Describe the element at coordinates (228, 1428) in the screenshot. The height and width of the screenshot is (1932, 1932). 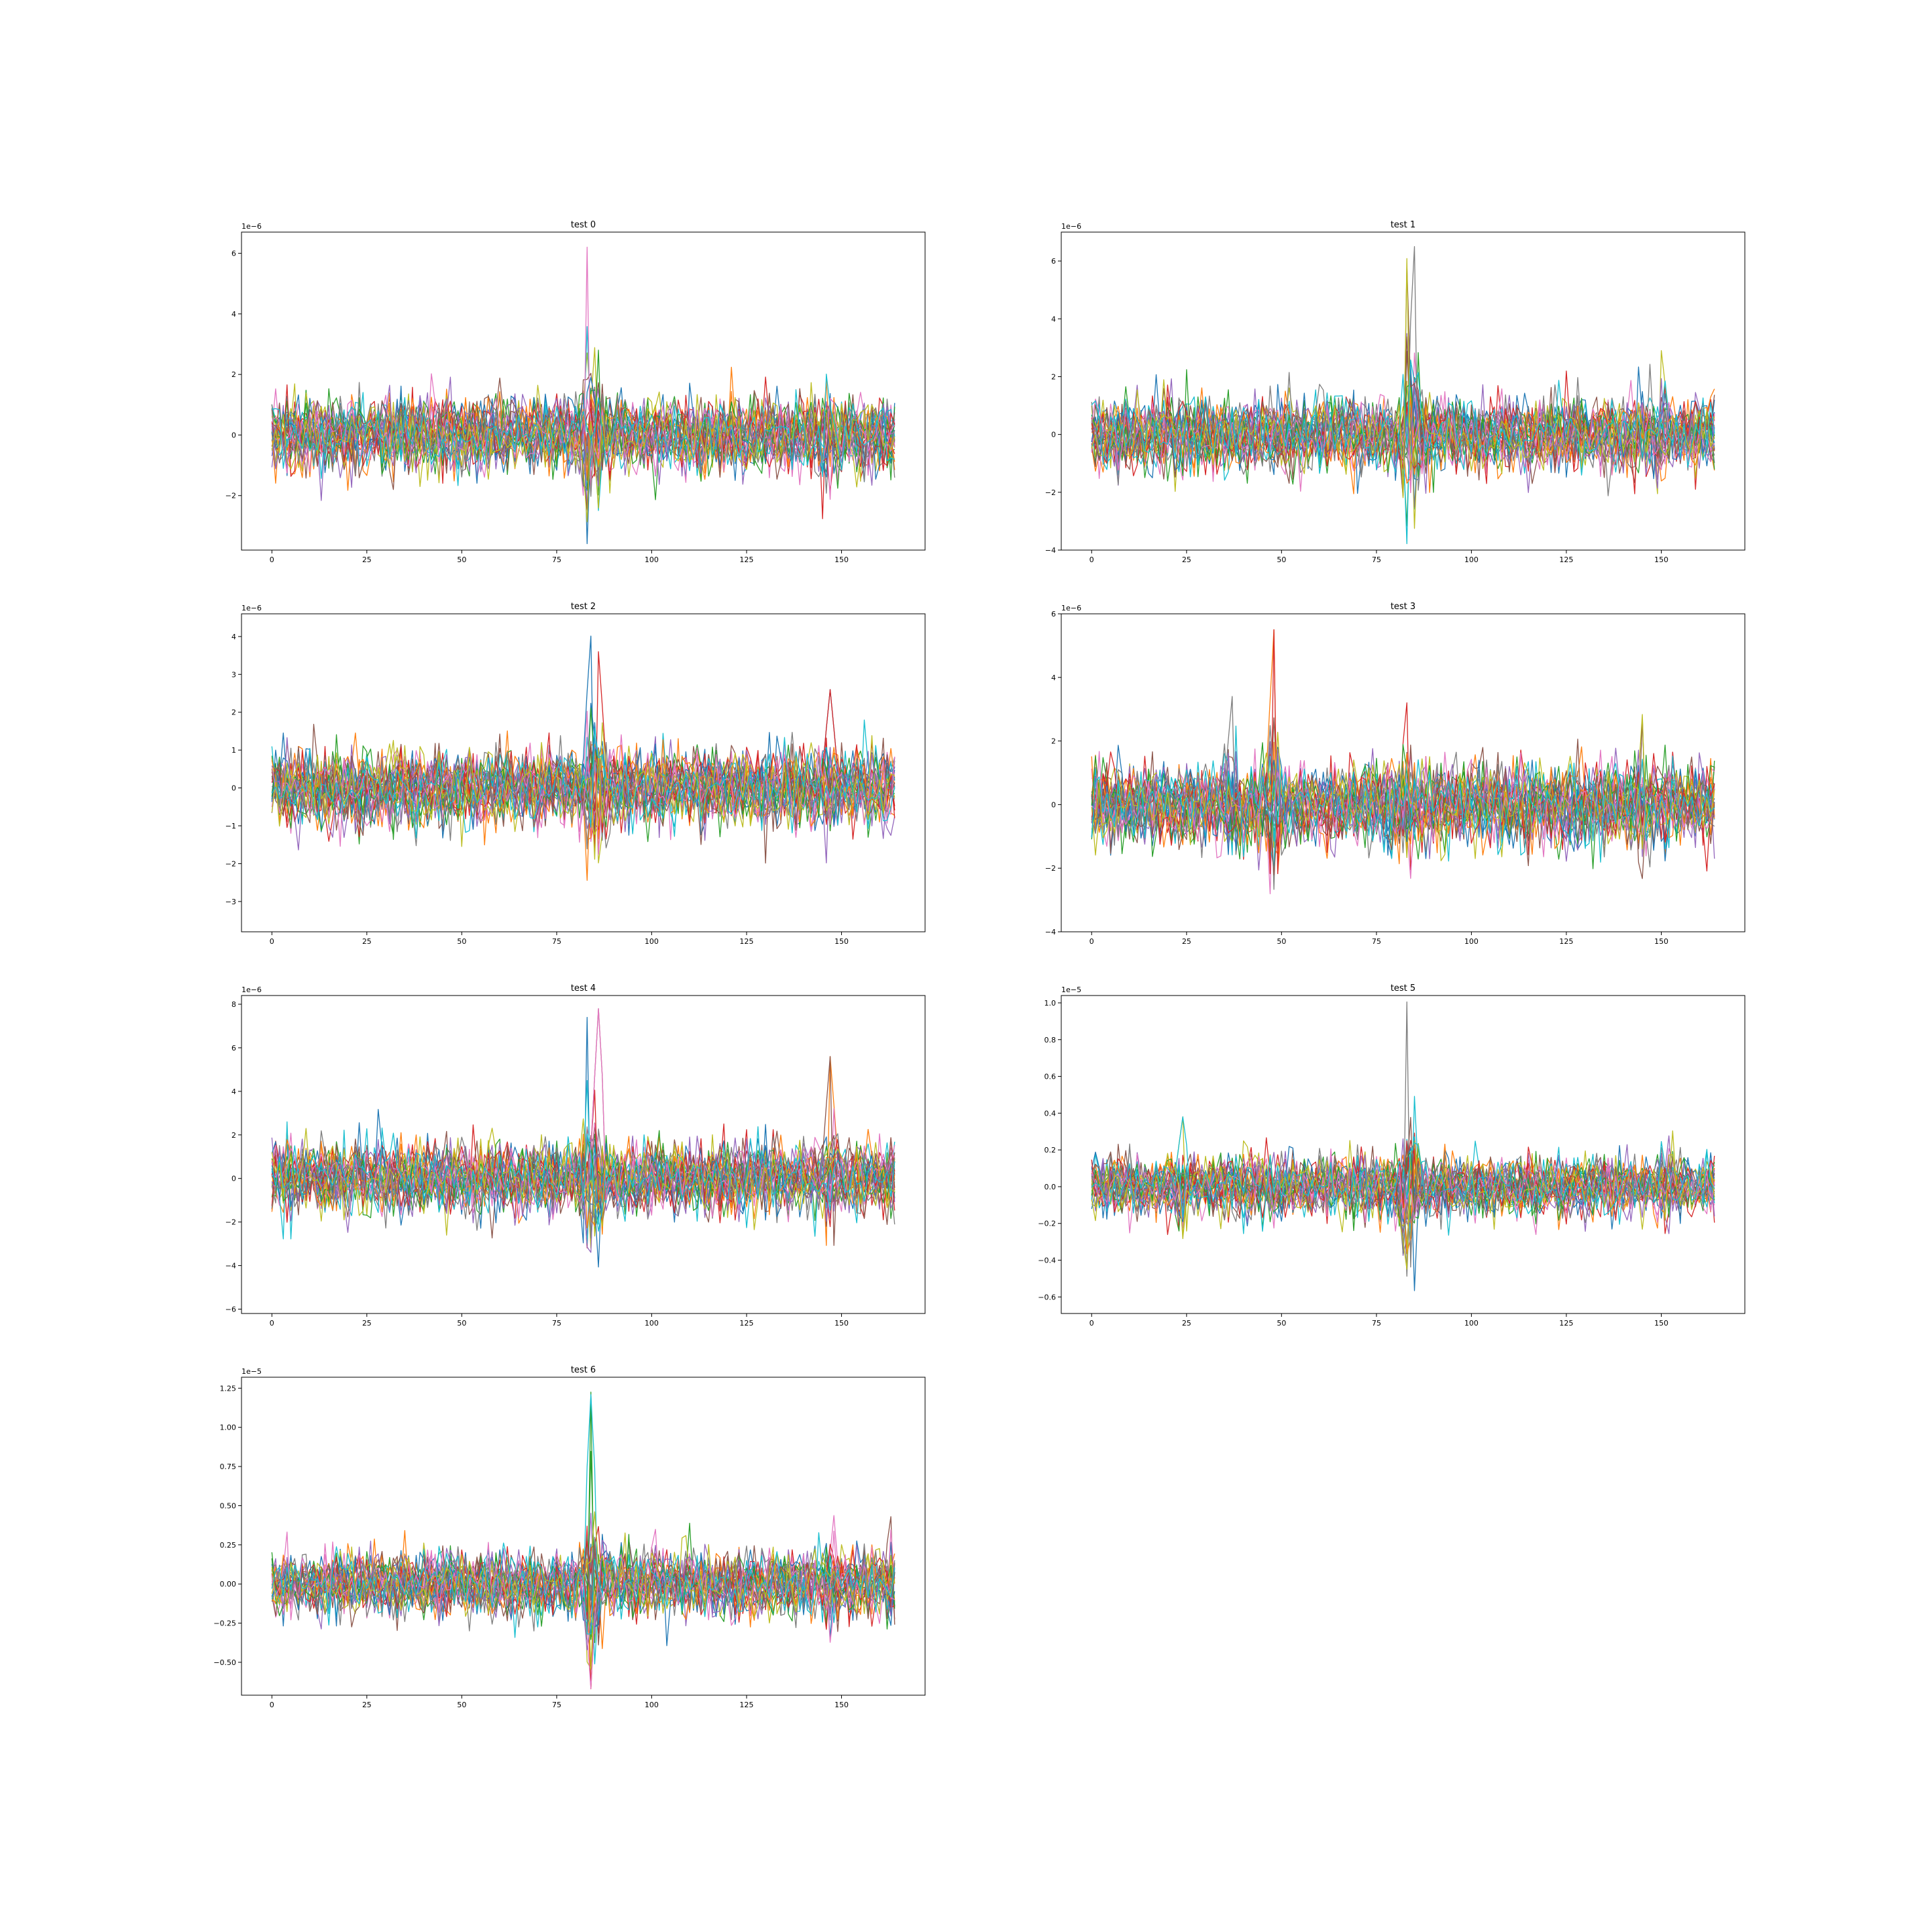
I see `y-tick-label: 1.00` at that location.